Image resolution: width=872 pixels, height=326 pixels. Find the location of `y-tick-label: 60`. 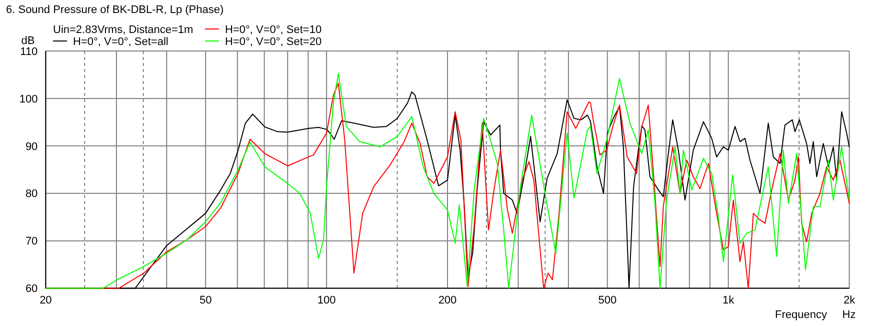

y-tick-label: 60 is located at coordinates (31, 289).